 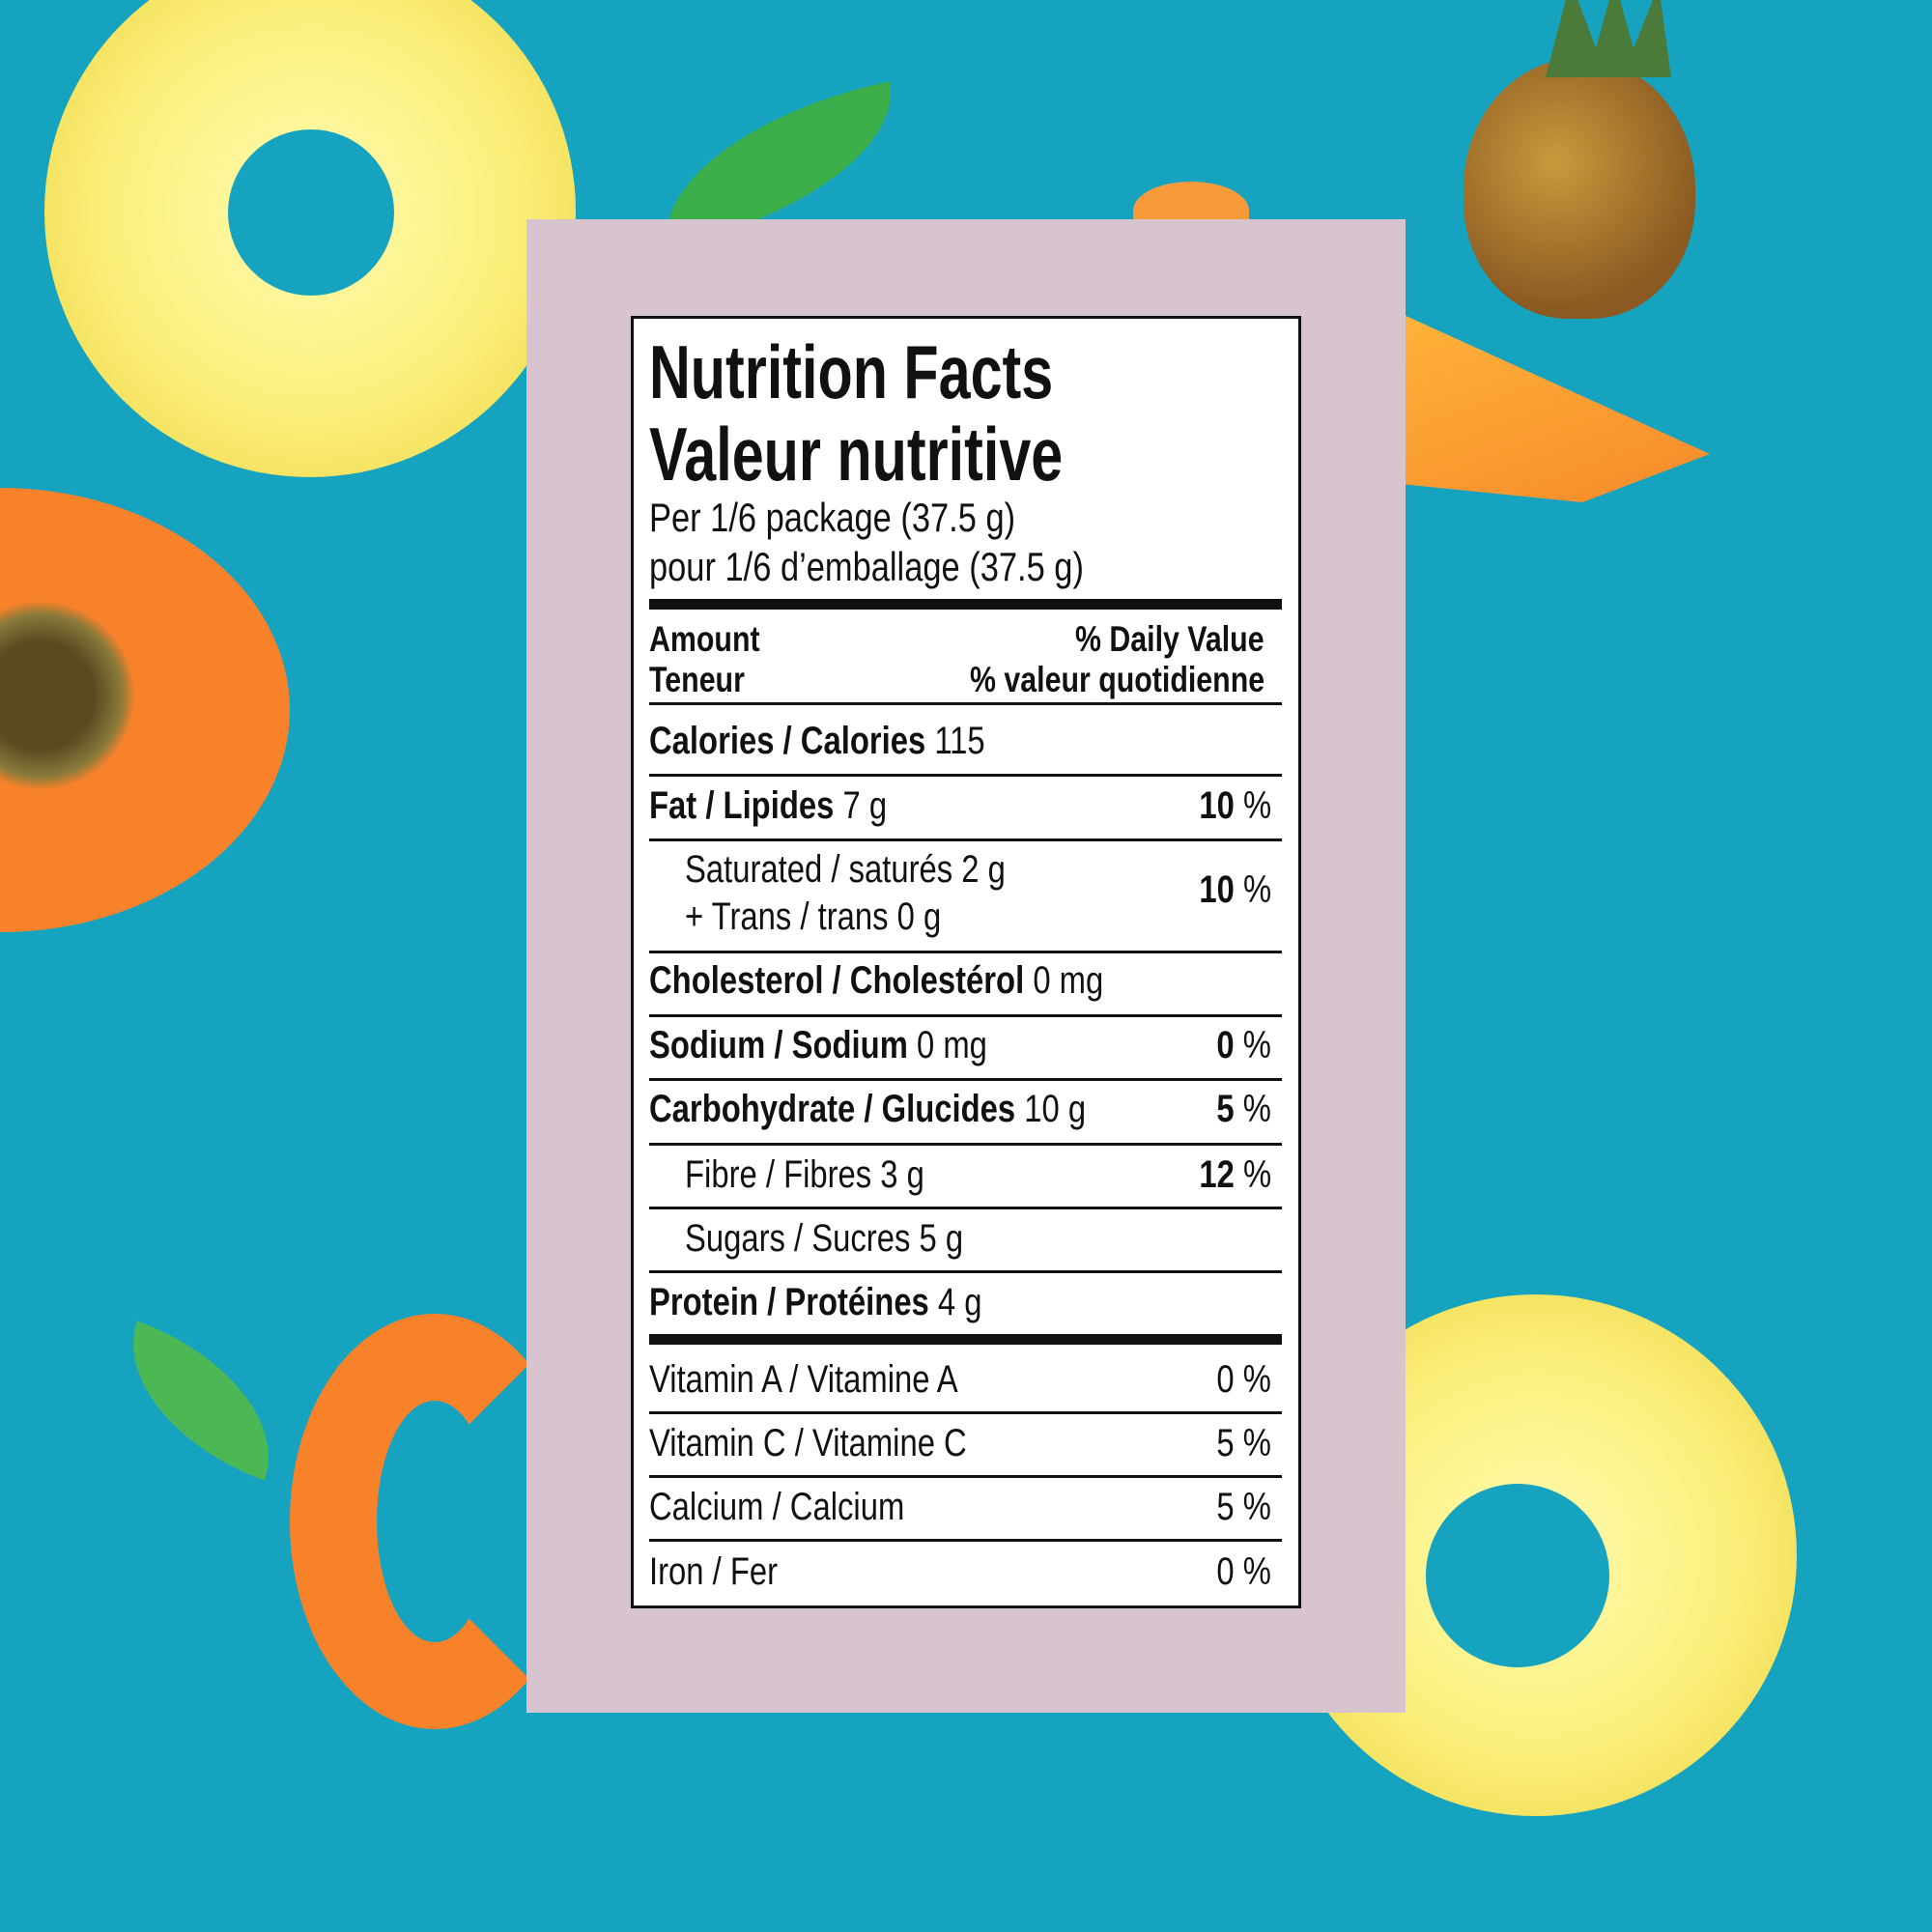 What do you see at coordinates (787, 741) in the screenshot?
I see `calories-label: Calories / Calories` at bounding box center [787, 741].